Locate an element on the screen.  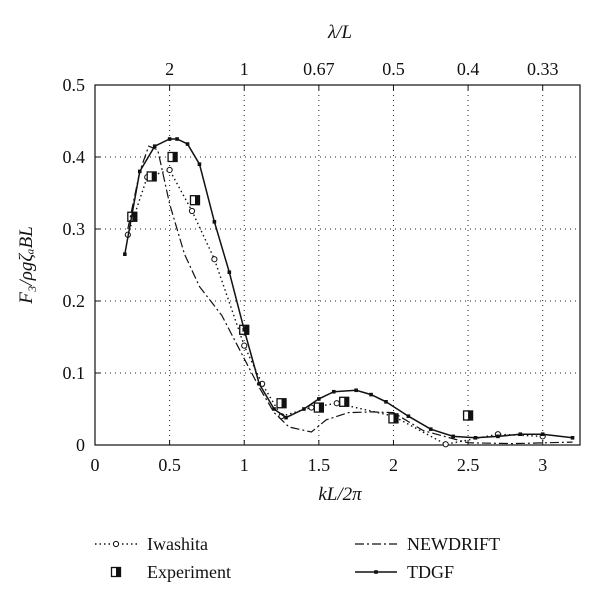
x-tick-label: 2.5 is located at coordinates (468, 465).